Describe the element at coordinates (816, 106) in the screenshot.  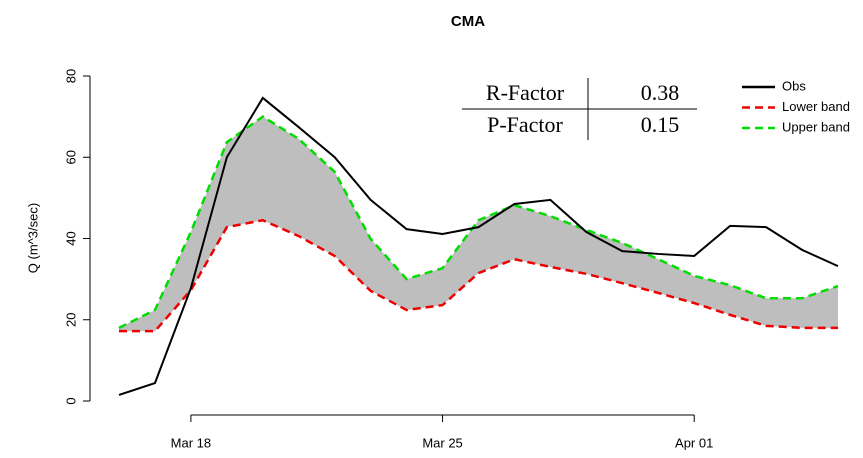
I see `legend-label: Lower band` at that location.